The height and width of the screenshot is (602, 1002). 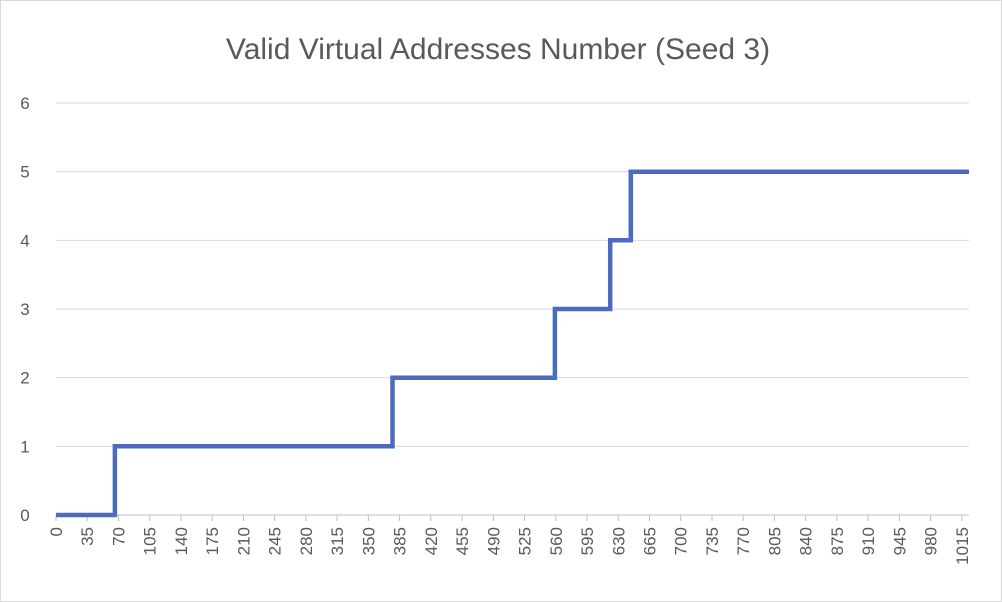 What do you see at coordinates (743, 541) in the screenshot?
I see `x-tick-label: 770` at bounding box center [743, 541].